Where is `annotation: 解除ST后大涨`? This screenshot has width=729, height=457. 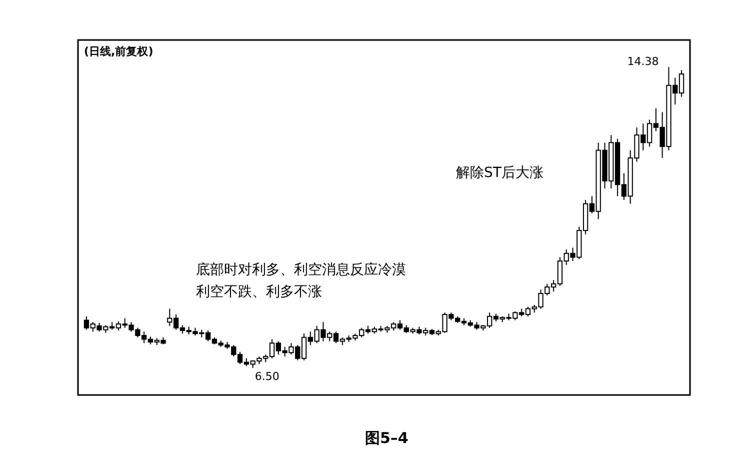
annotation: 解除ST后大涨 is located at coordinates (500, 173).